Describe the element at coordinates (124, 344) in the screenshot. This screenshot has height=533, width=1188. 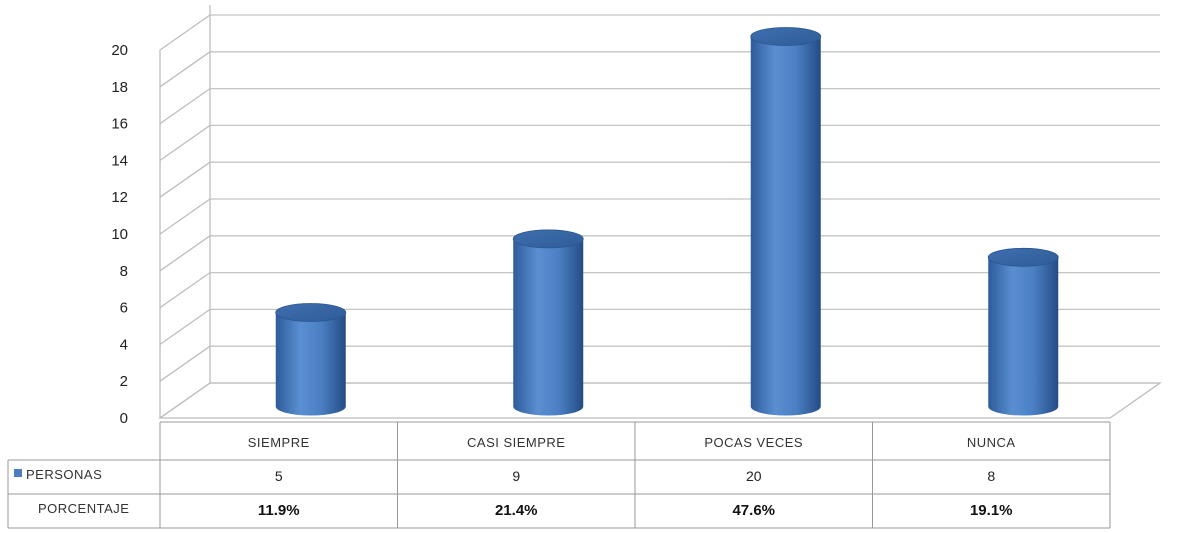
I see `y-tick-label: 4` at that location.